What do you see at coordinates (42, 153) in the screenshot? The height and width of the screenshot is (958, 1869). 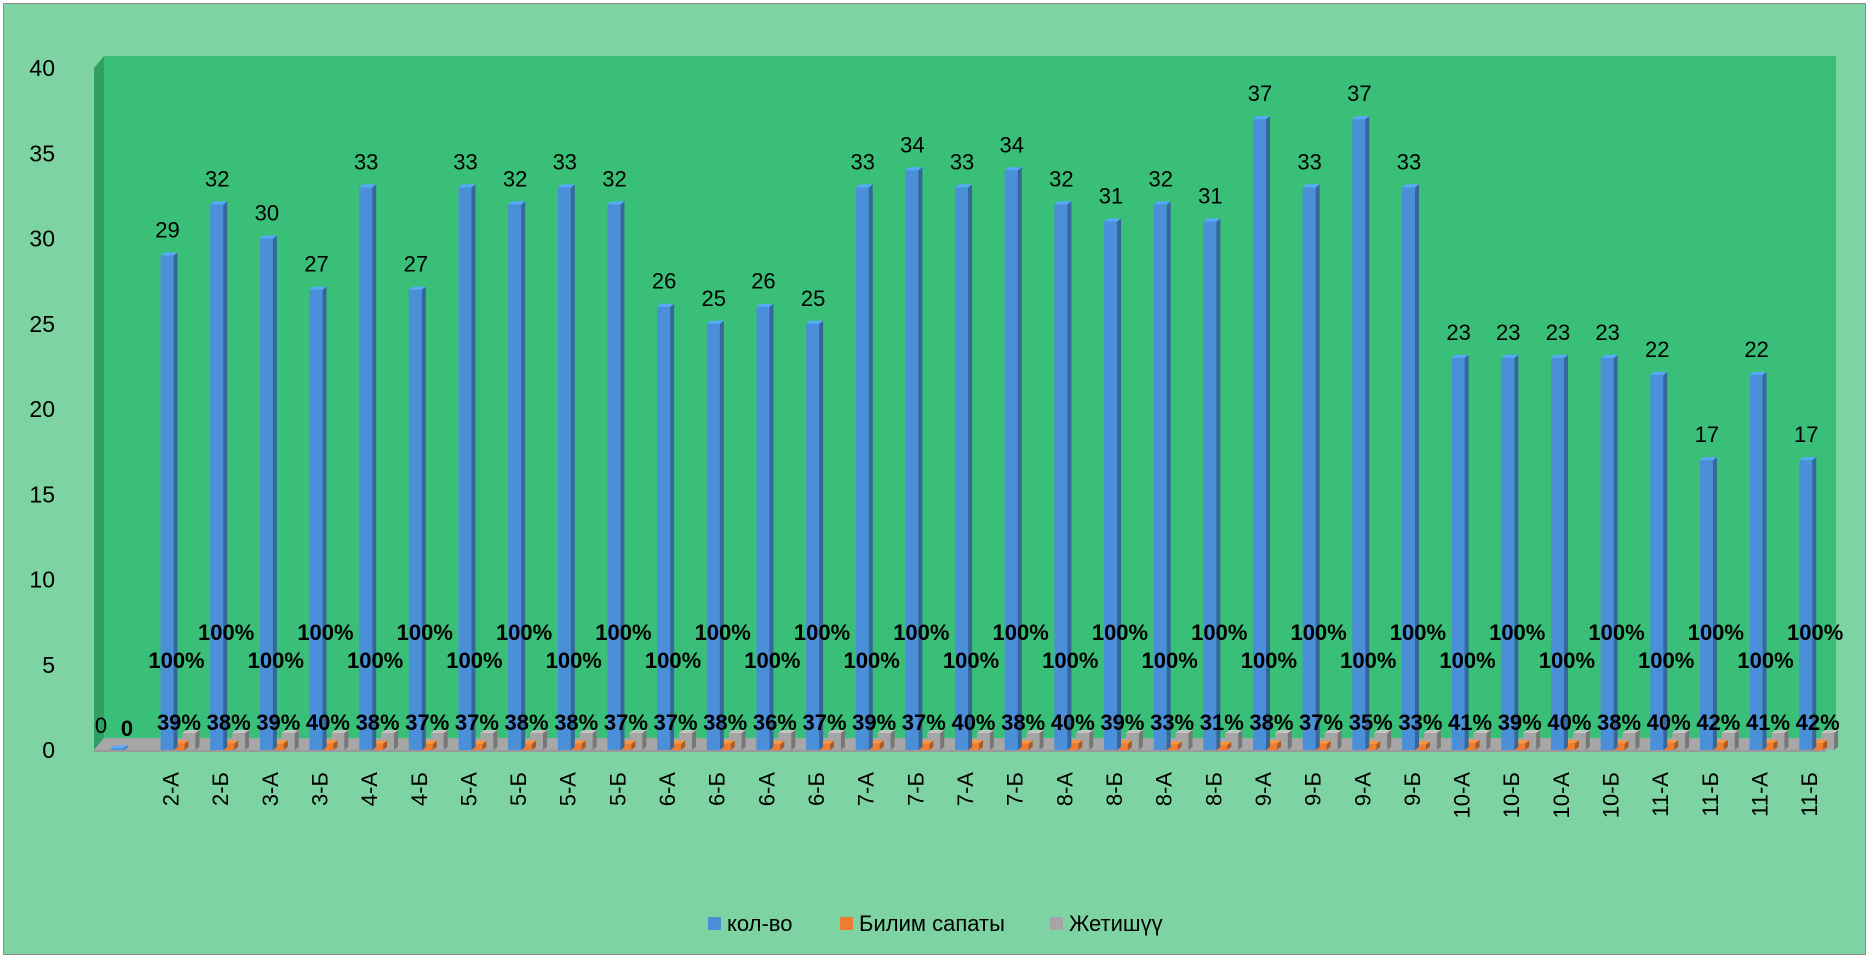 I see `y-tick-label: 35` at bounding box center [42, 153].